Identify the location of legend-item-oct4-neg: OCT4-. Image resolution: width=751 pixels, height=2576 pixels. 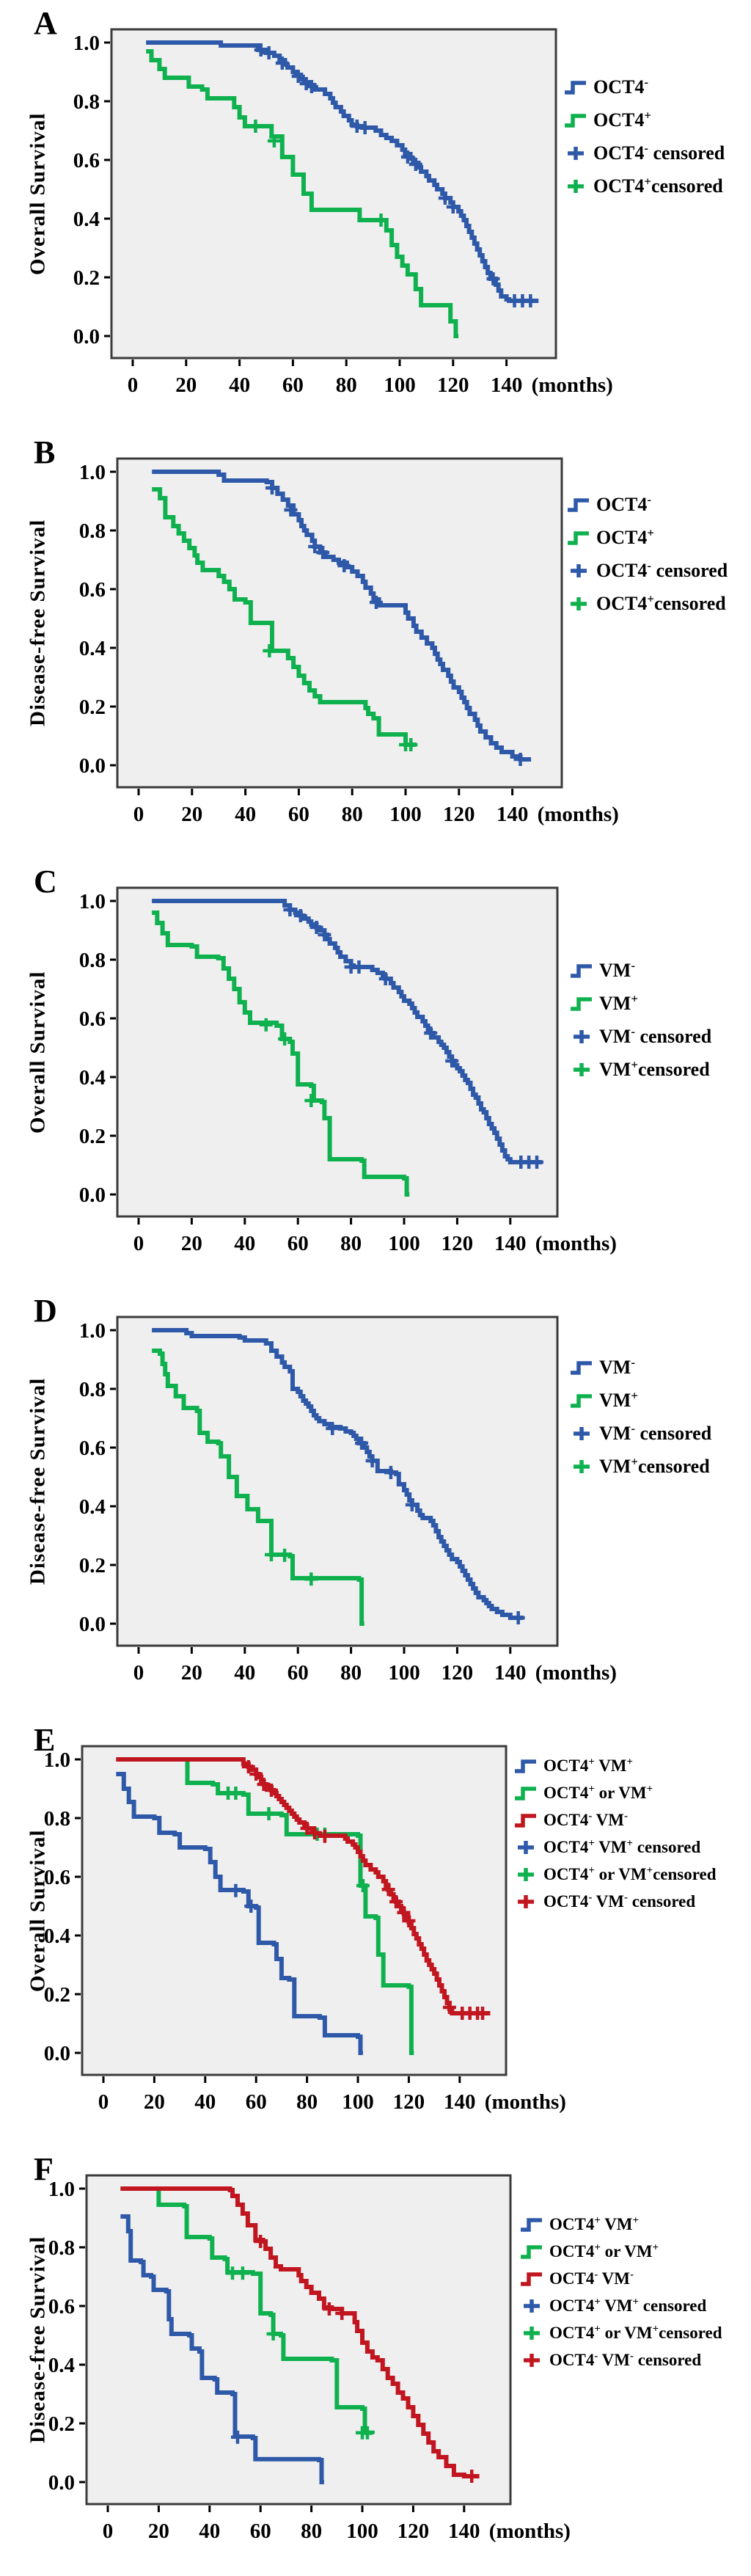
(647, 504).